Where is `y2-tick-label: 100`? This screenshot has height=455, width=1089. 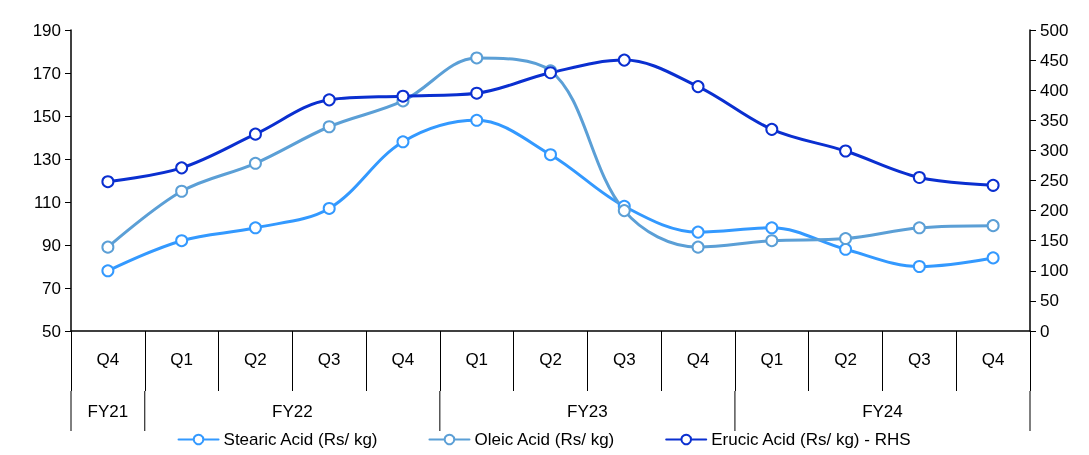
y2-tick-label: 100 is located at coordinates (1054, 271).